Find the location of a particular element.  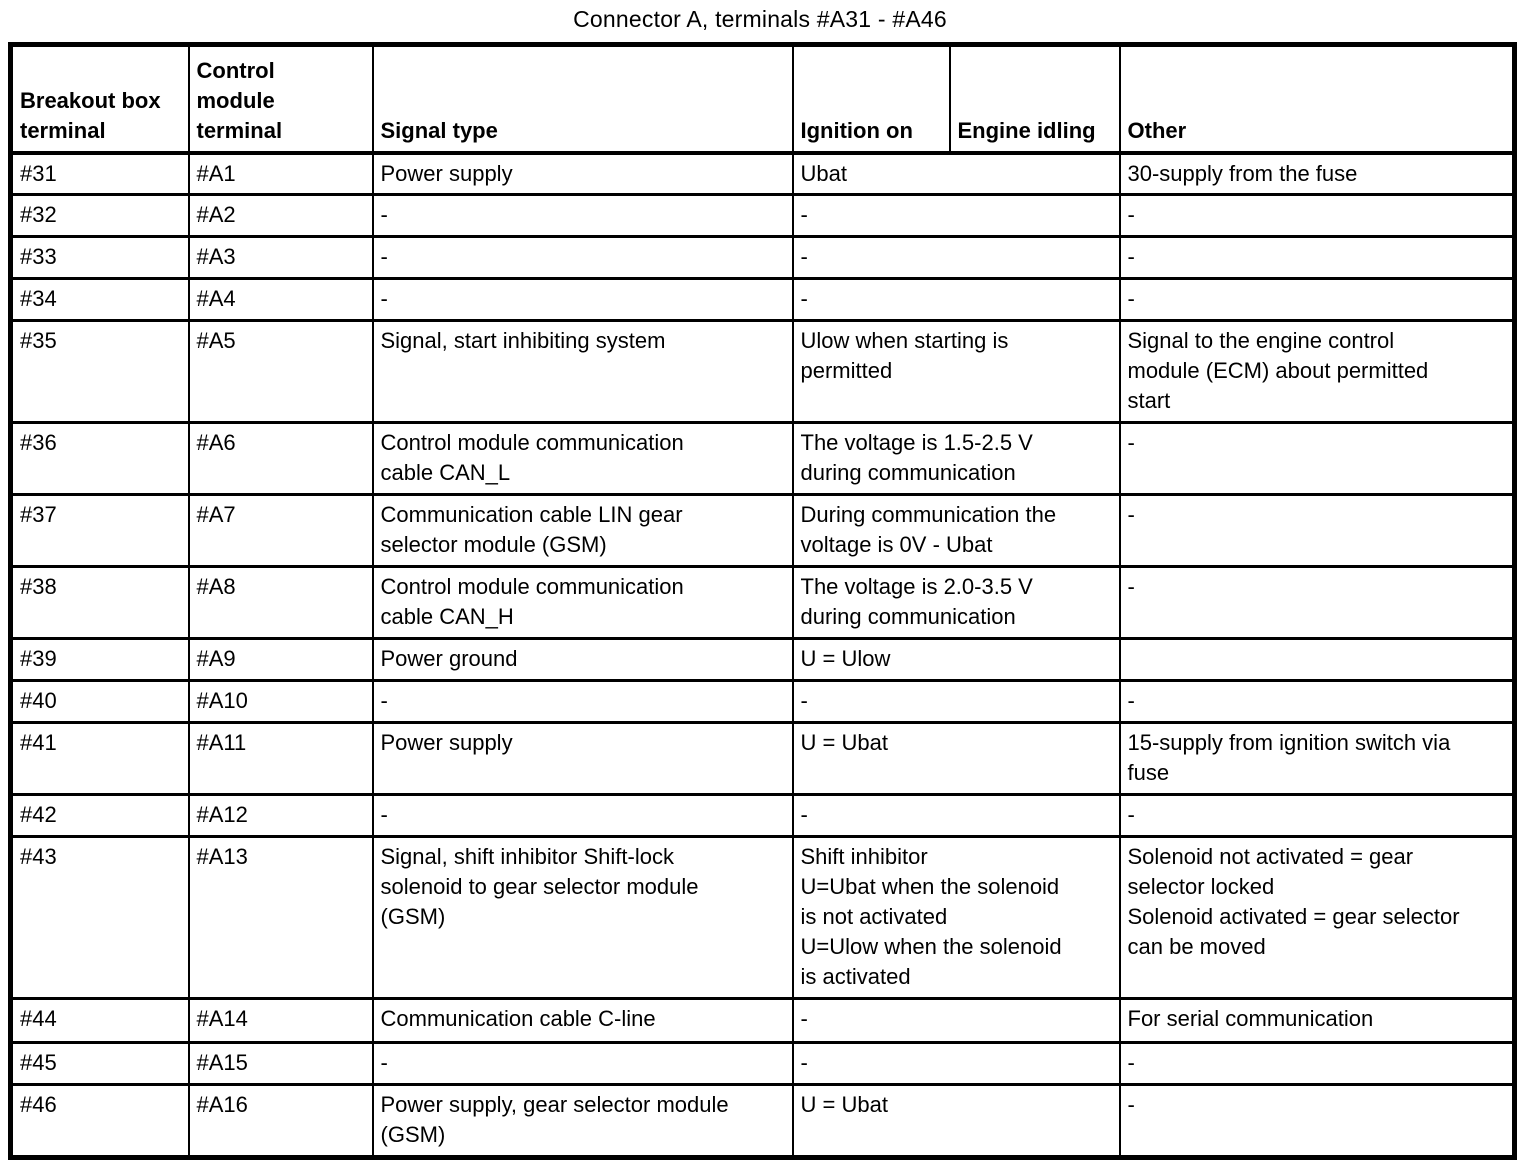

cell-control-module-terminal: #A10 is located at coordinates (280, 701).